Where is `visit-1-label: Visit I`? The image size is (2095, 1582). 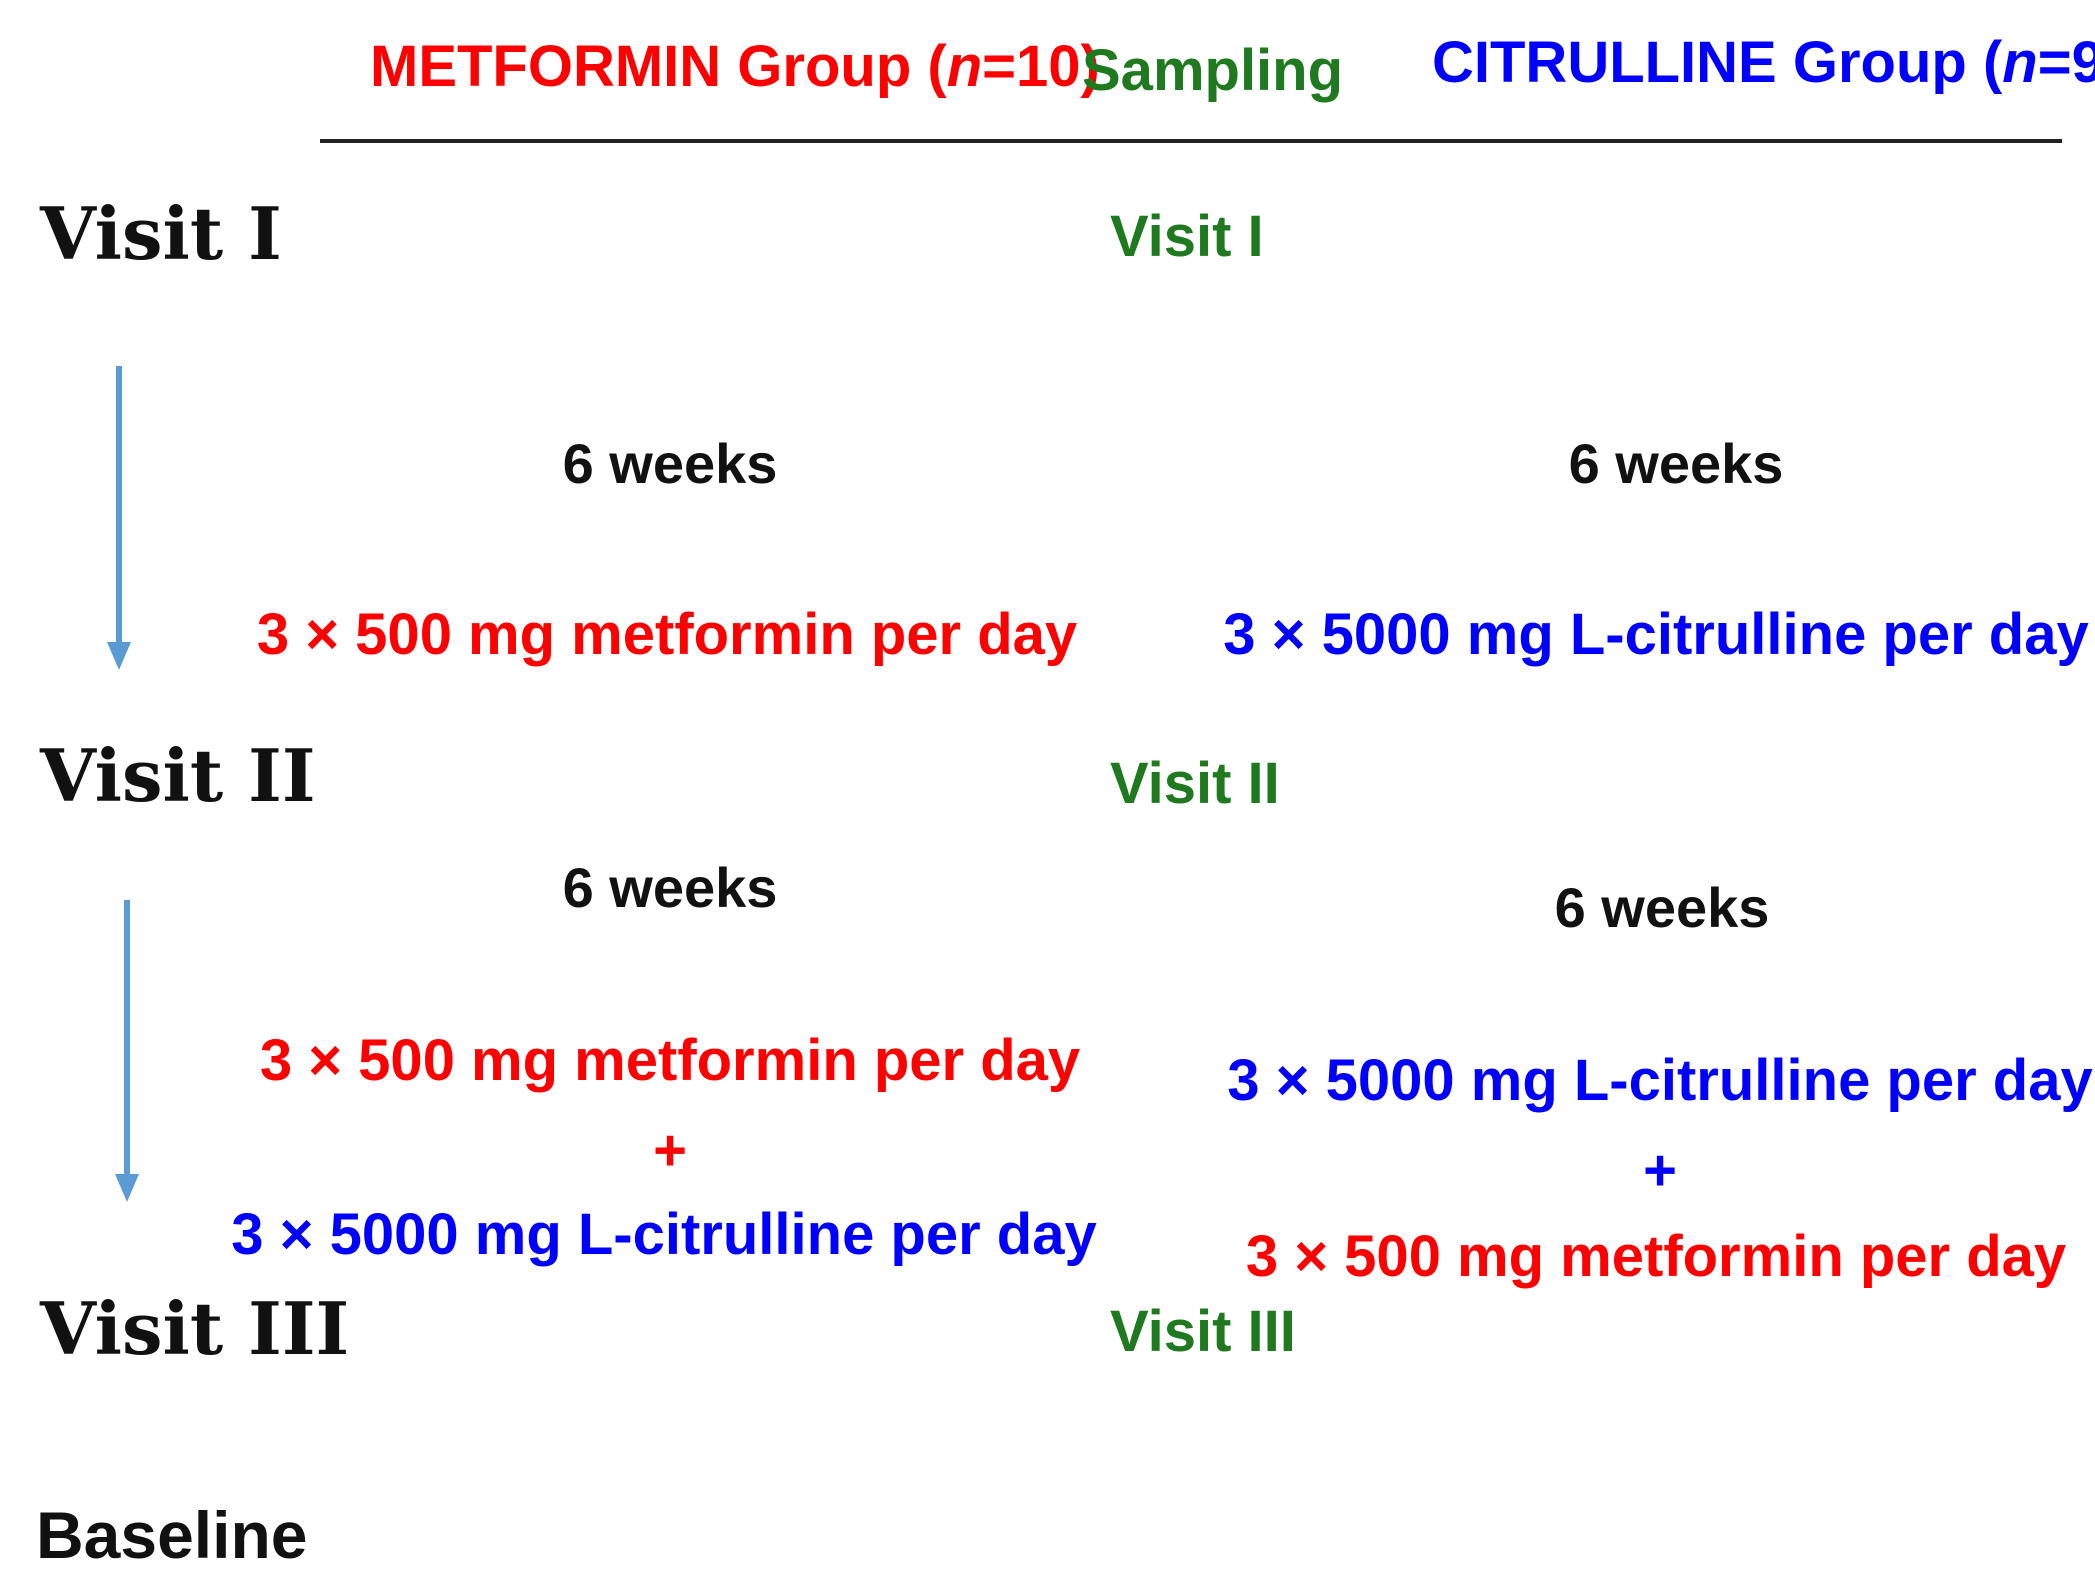 visit-1-label: Visit I is located at coordinates (161, 233).